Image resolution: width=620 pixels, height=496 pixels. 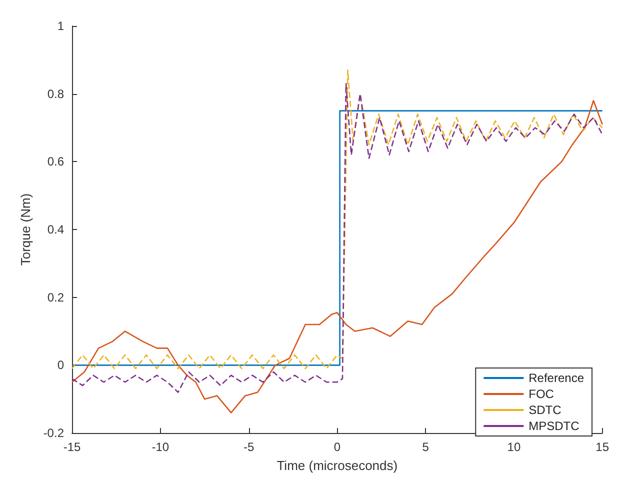 What do you see at coordinates (55, 93) in the screenshot?
I see `y-tick-label: 0.8` at bounding box center [55, 93].